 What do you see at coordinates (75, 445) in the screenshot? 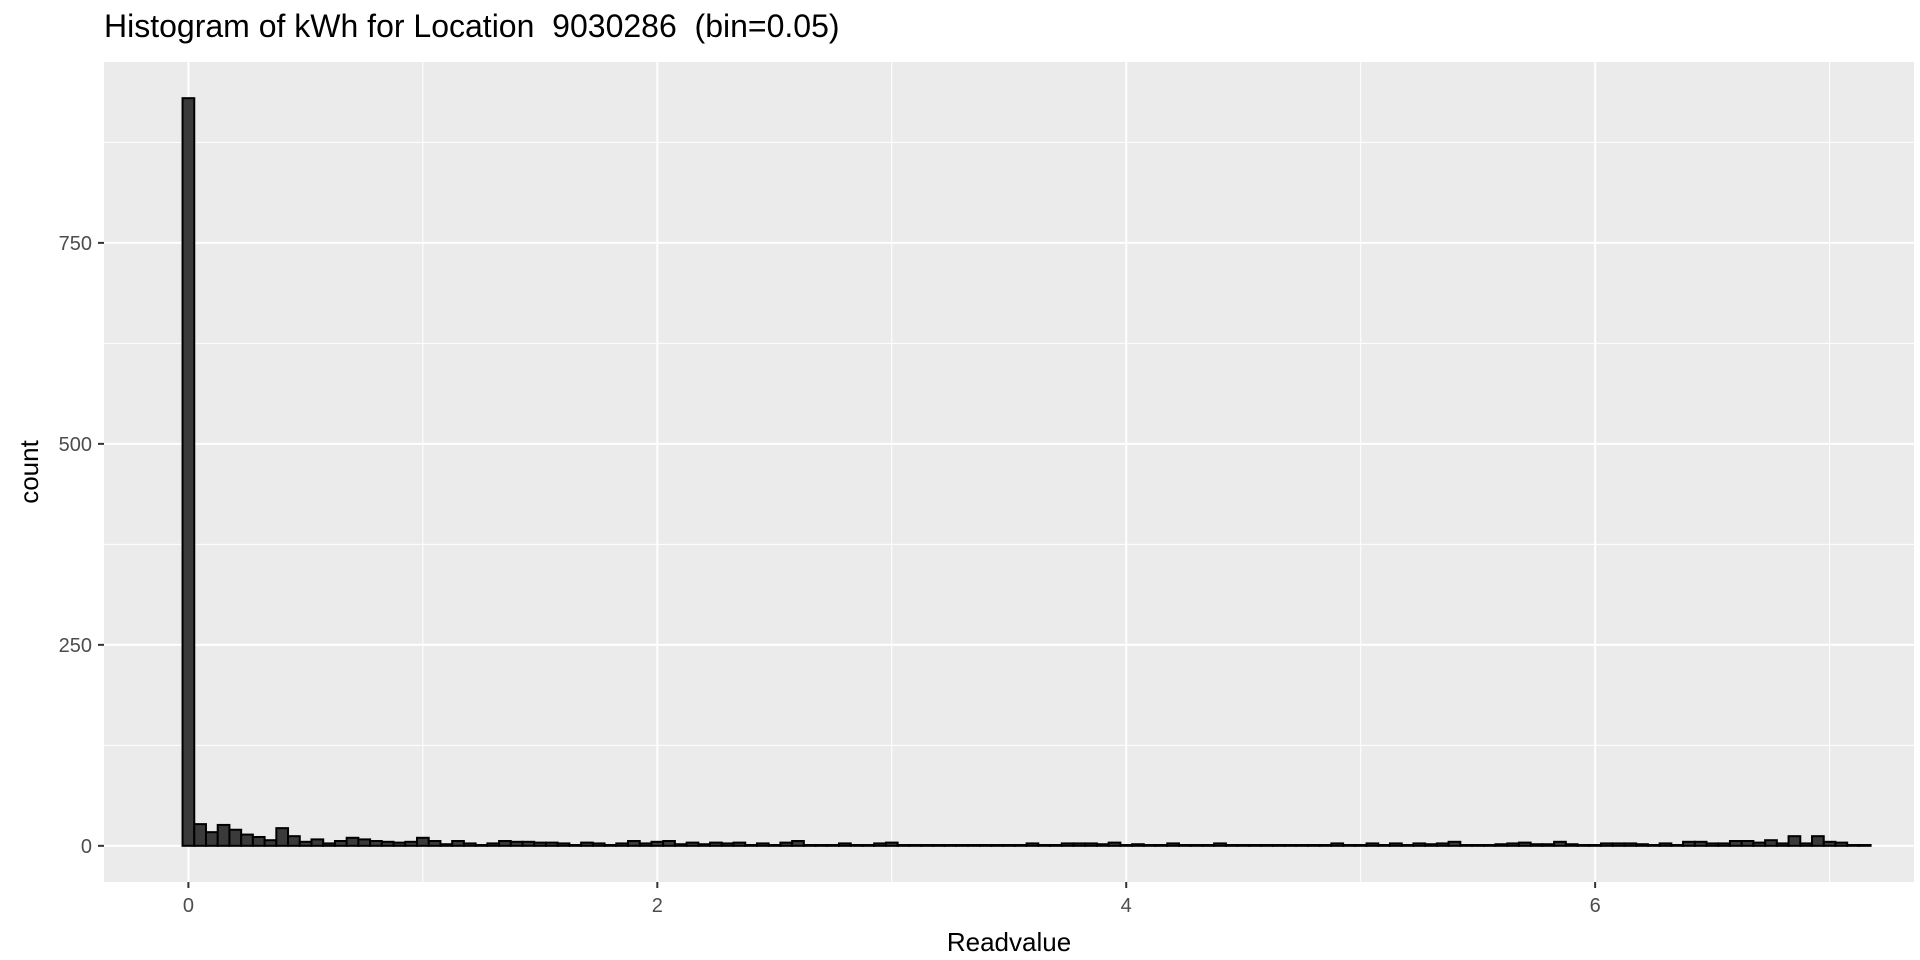
I see `y-tick-label: 500` at bounding box center [75, 445].